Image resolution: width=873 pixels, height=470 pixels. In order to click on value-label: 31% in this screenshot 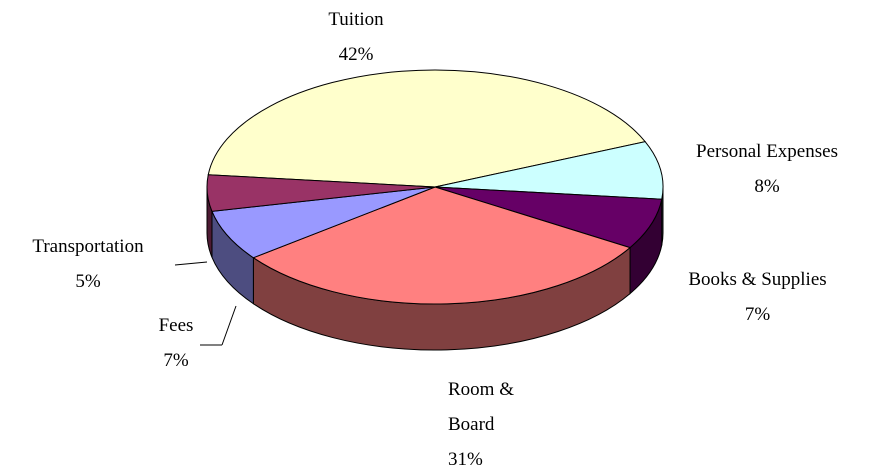, I will do `click(465, 459)`.